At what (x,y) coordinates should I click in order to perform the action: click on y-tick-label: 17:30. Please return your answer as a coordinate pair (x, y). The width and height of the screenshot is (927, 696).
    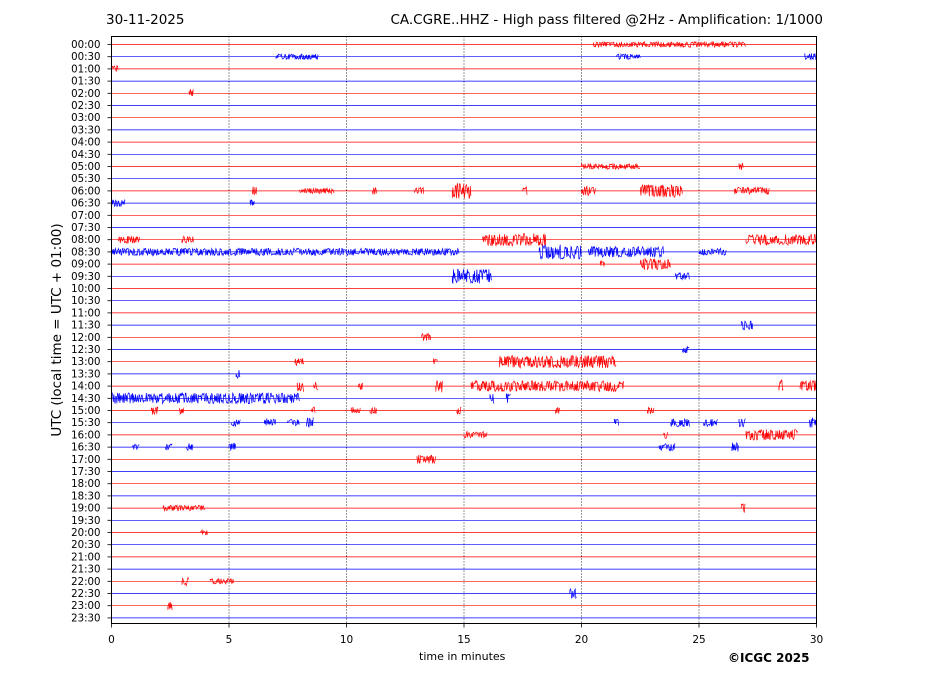
    Looking at the image, I should click on (85, 472).